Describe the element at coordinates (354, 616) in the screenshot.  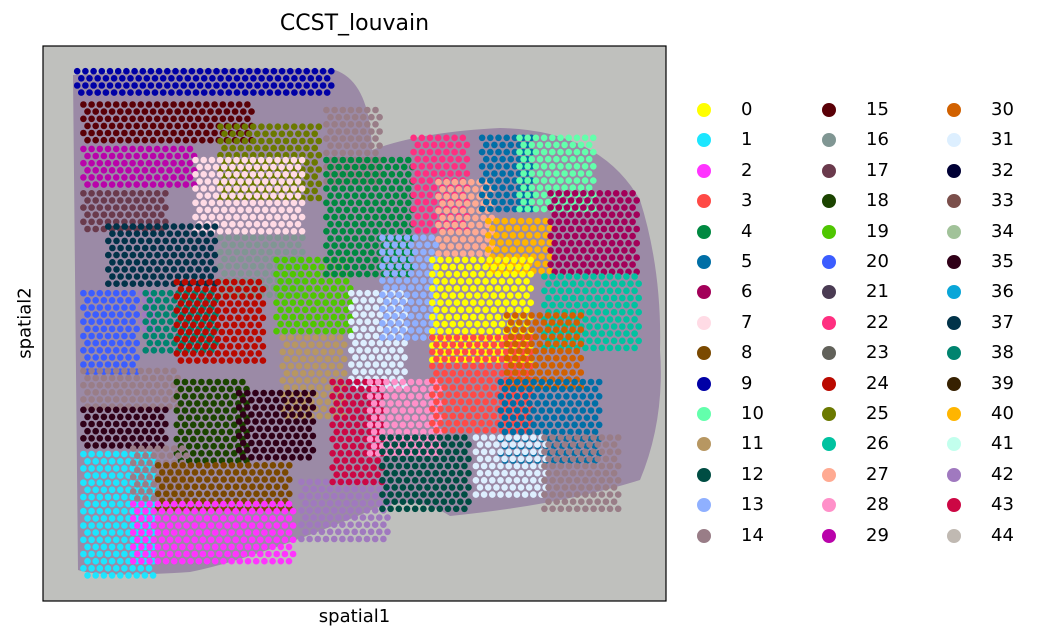
I see `x-axis-label: spatial1` at that location.